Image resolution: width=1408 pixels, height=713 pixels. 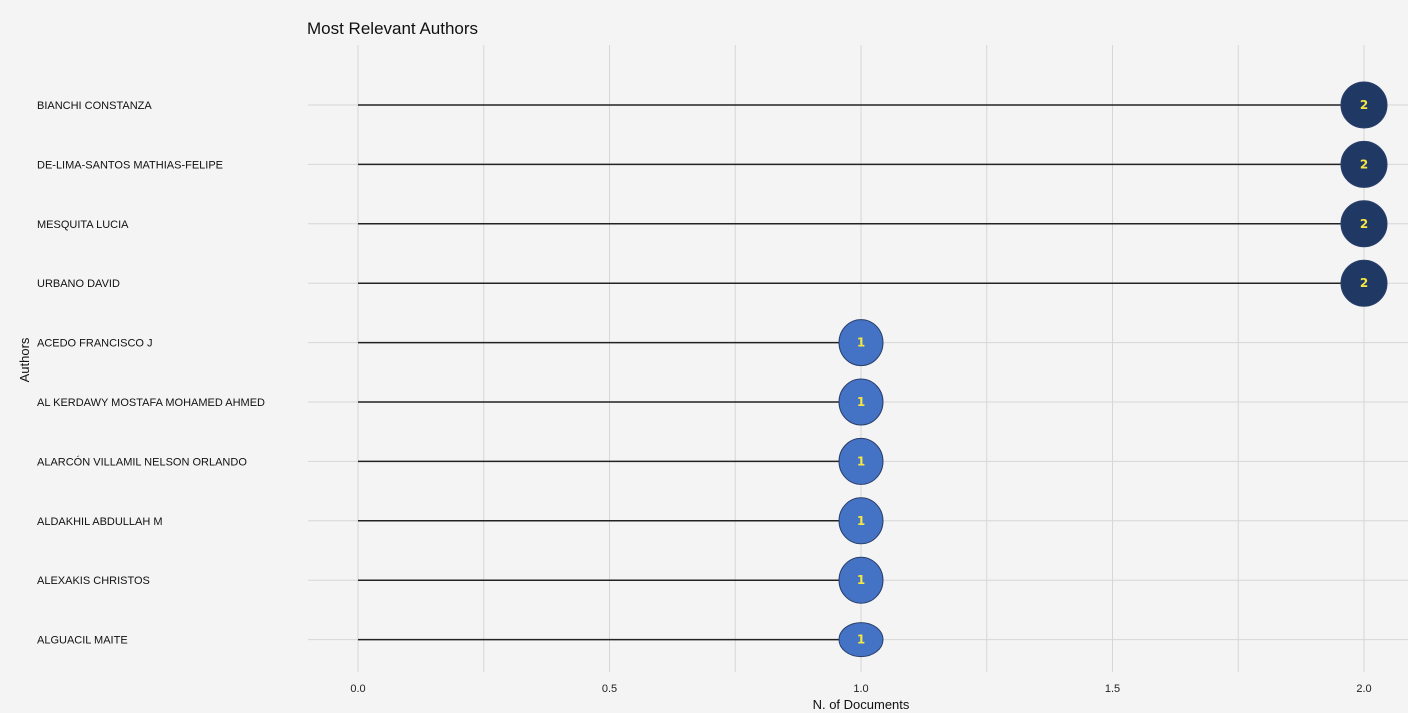 What do you see at coordinates (861, 704) in the screenshot?
I see `x-axis-title: N. of Documents` at bounding box center [861, 704].